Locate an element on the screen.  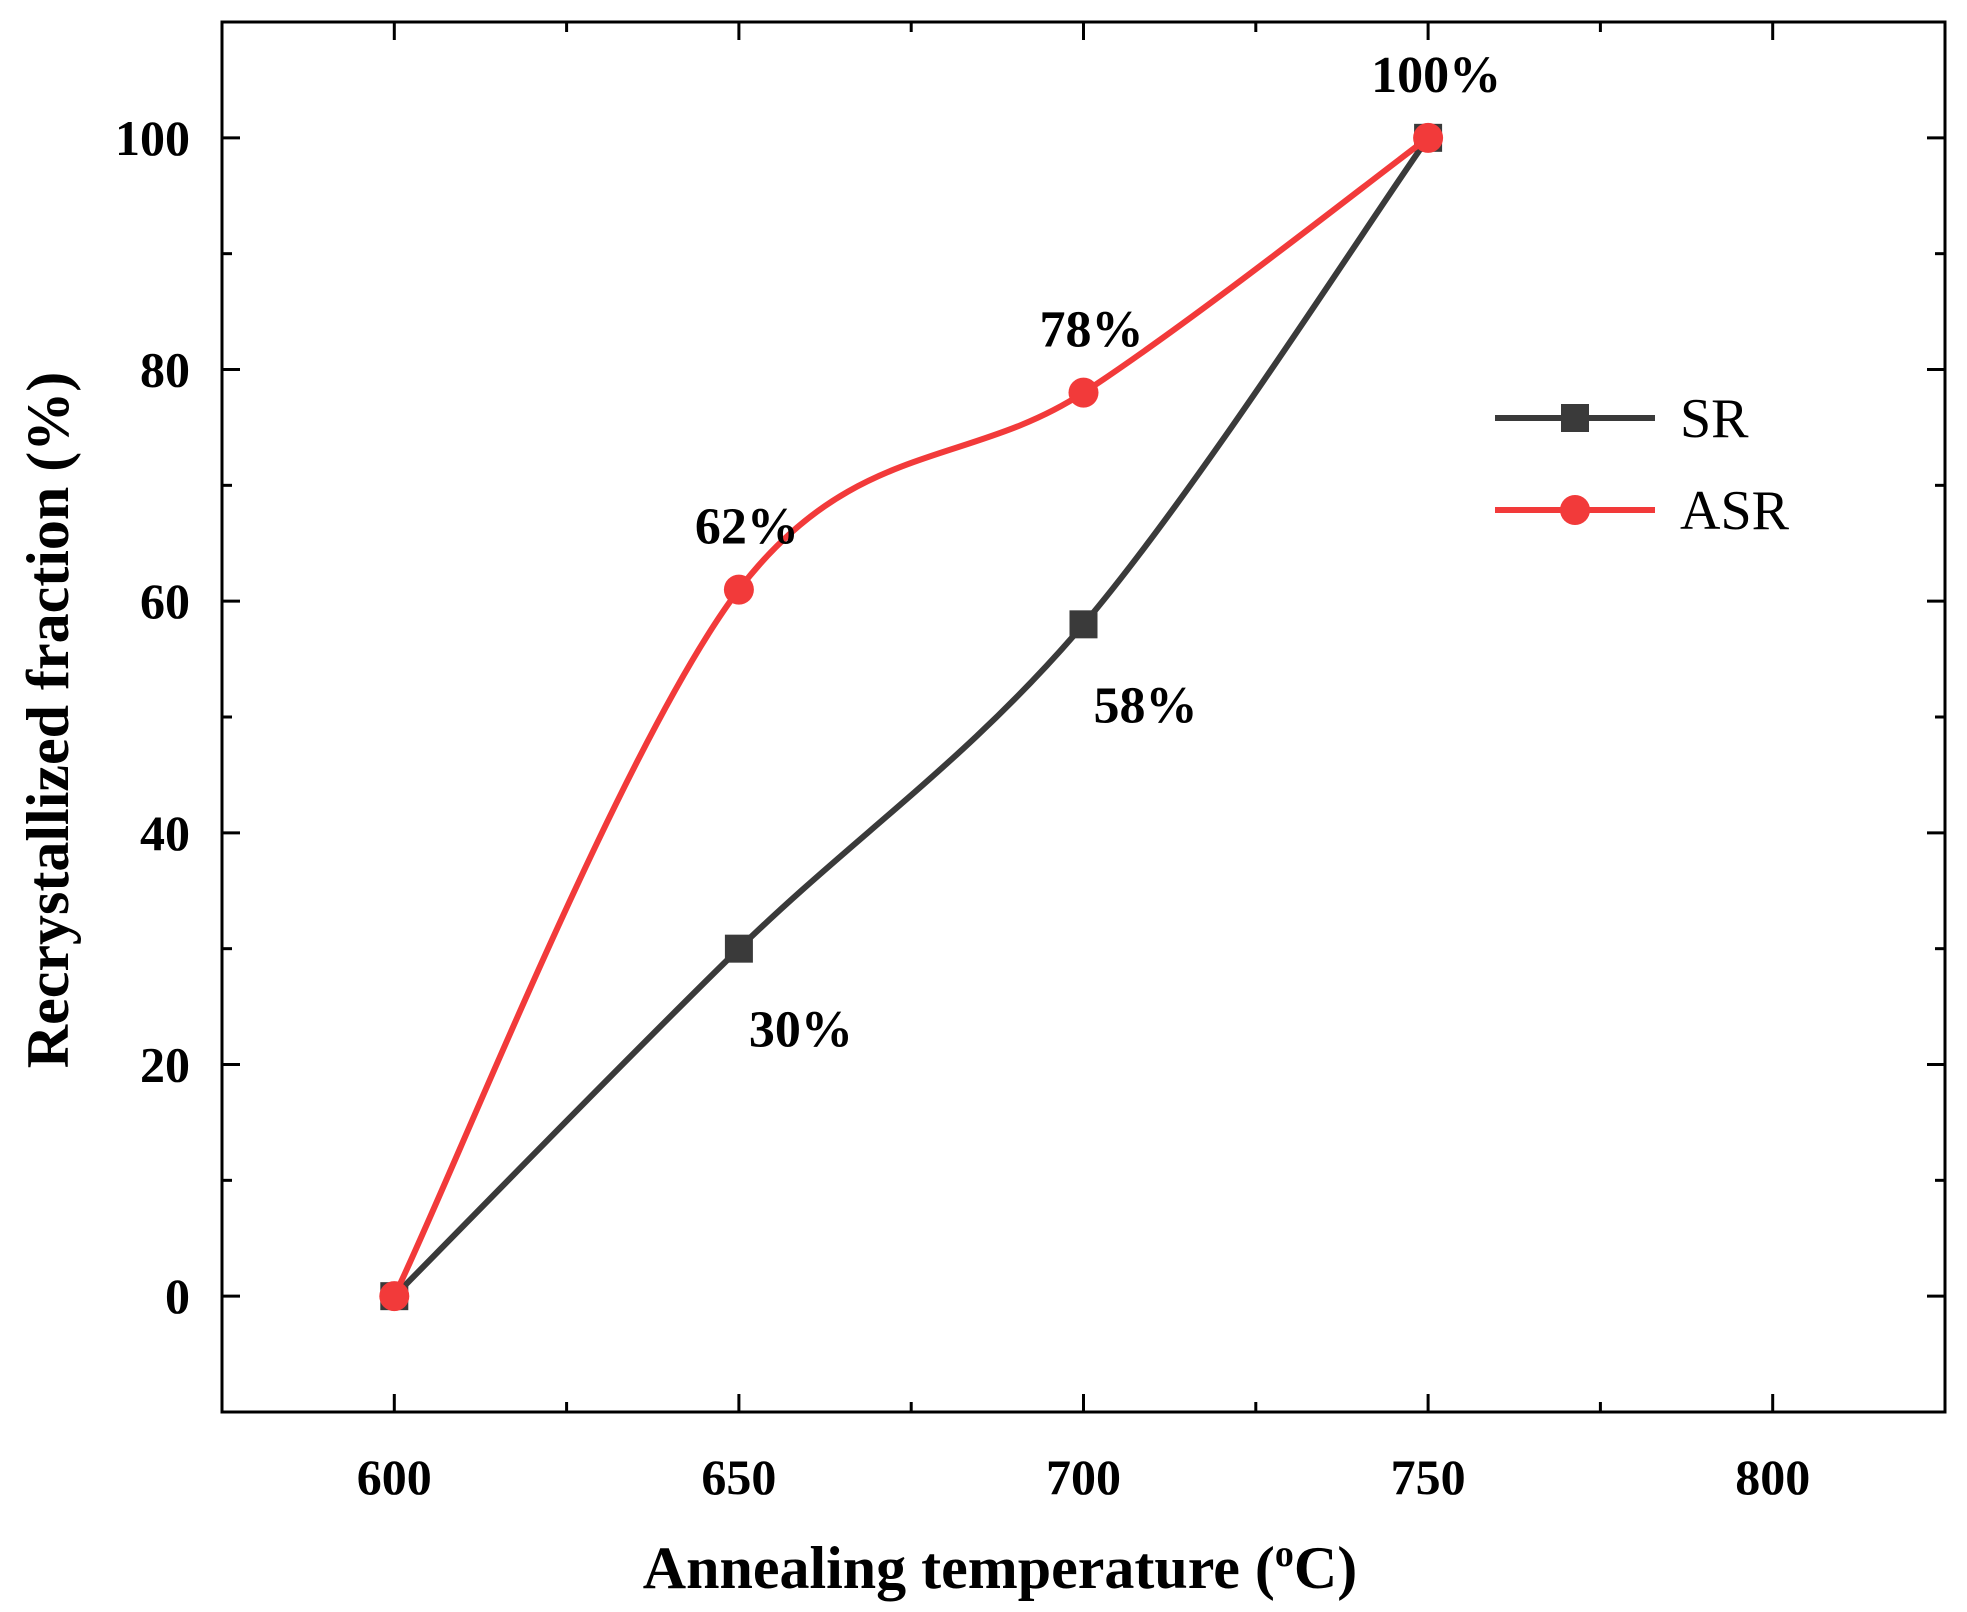
legend-item-asr: ASR is located at coordinates (1642, 511).